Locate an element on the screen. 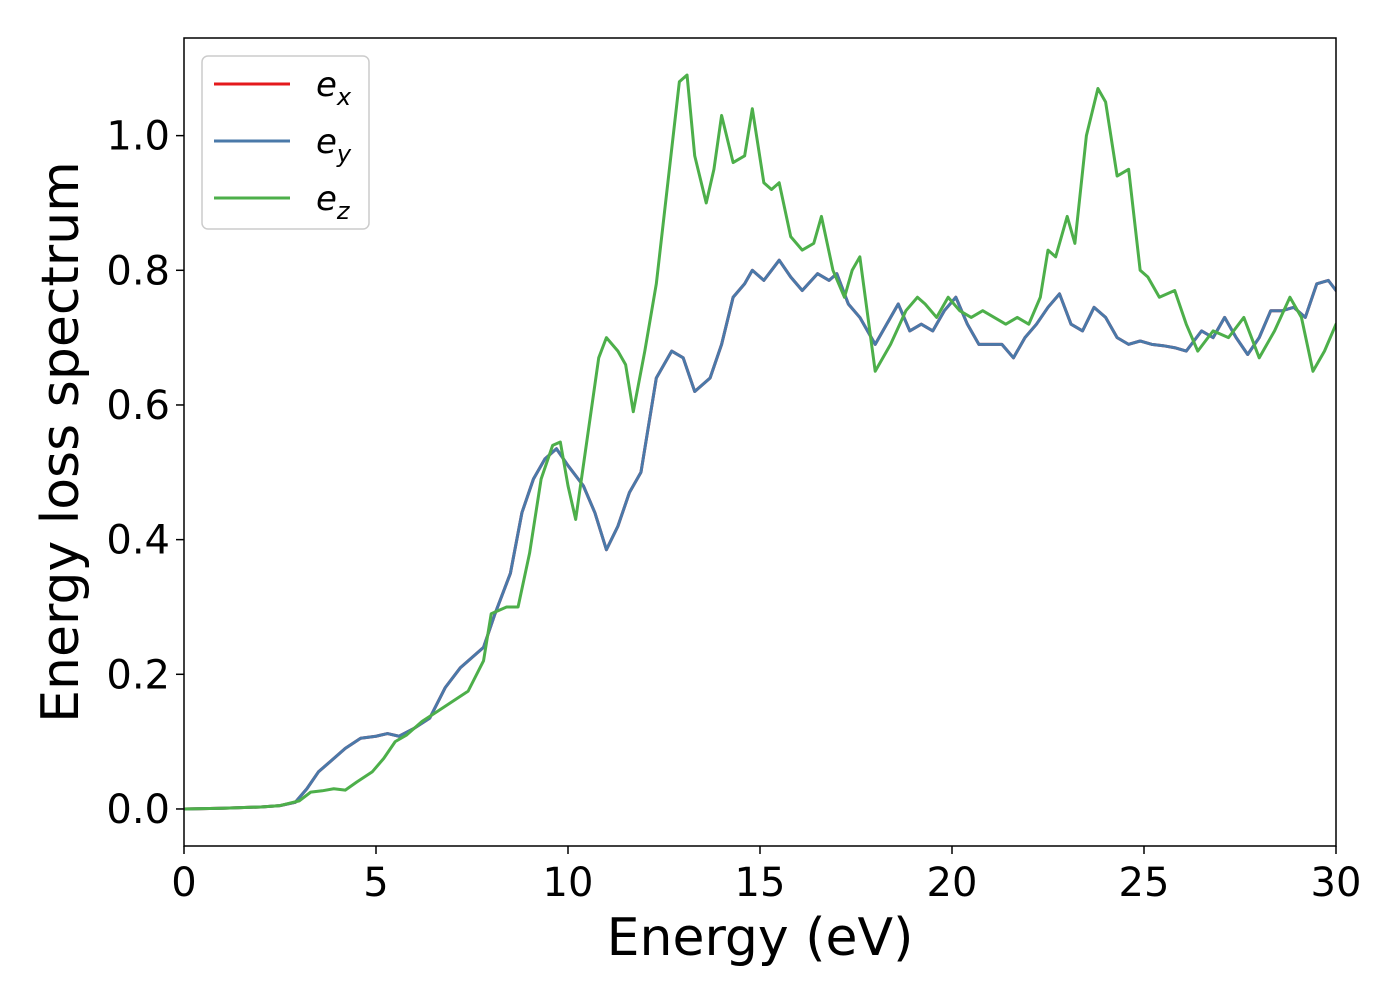  x-tick-label: 15 is located at coordinates (760, 883).